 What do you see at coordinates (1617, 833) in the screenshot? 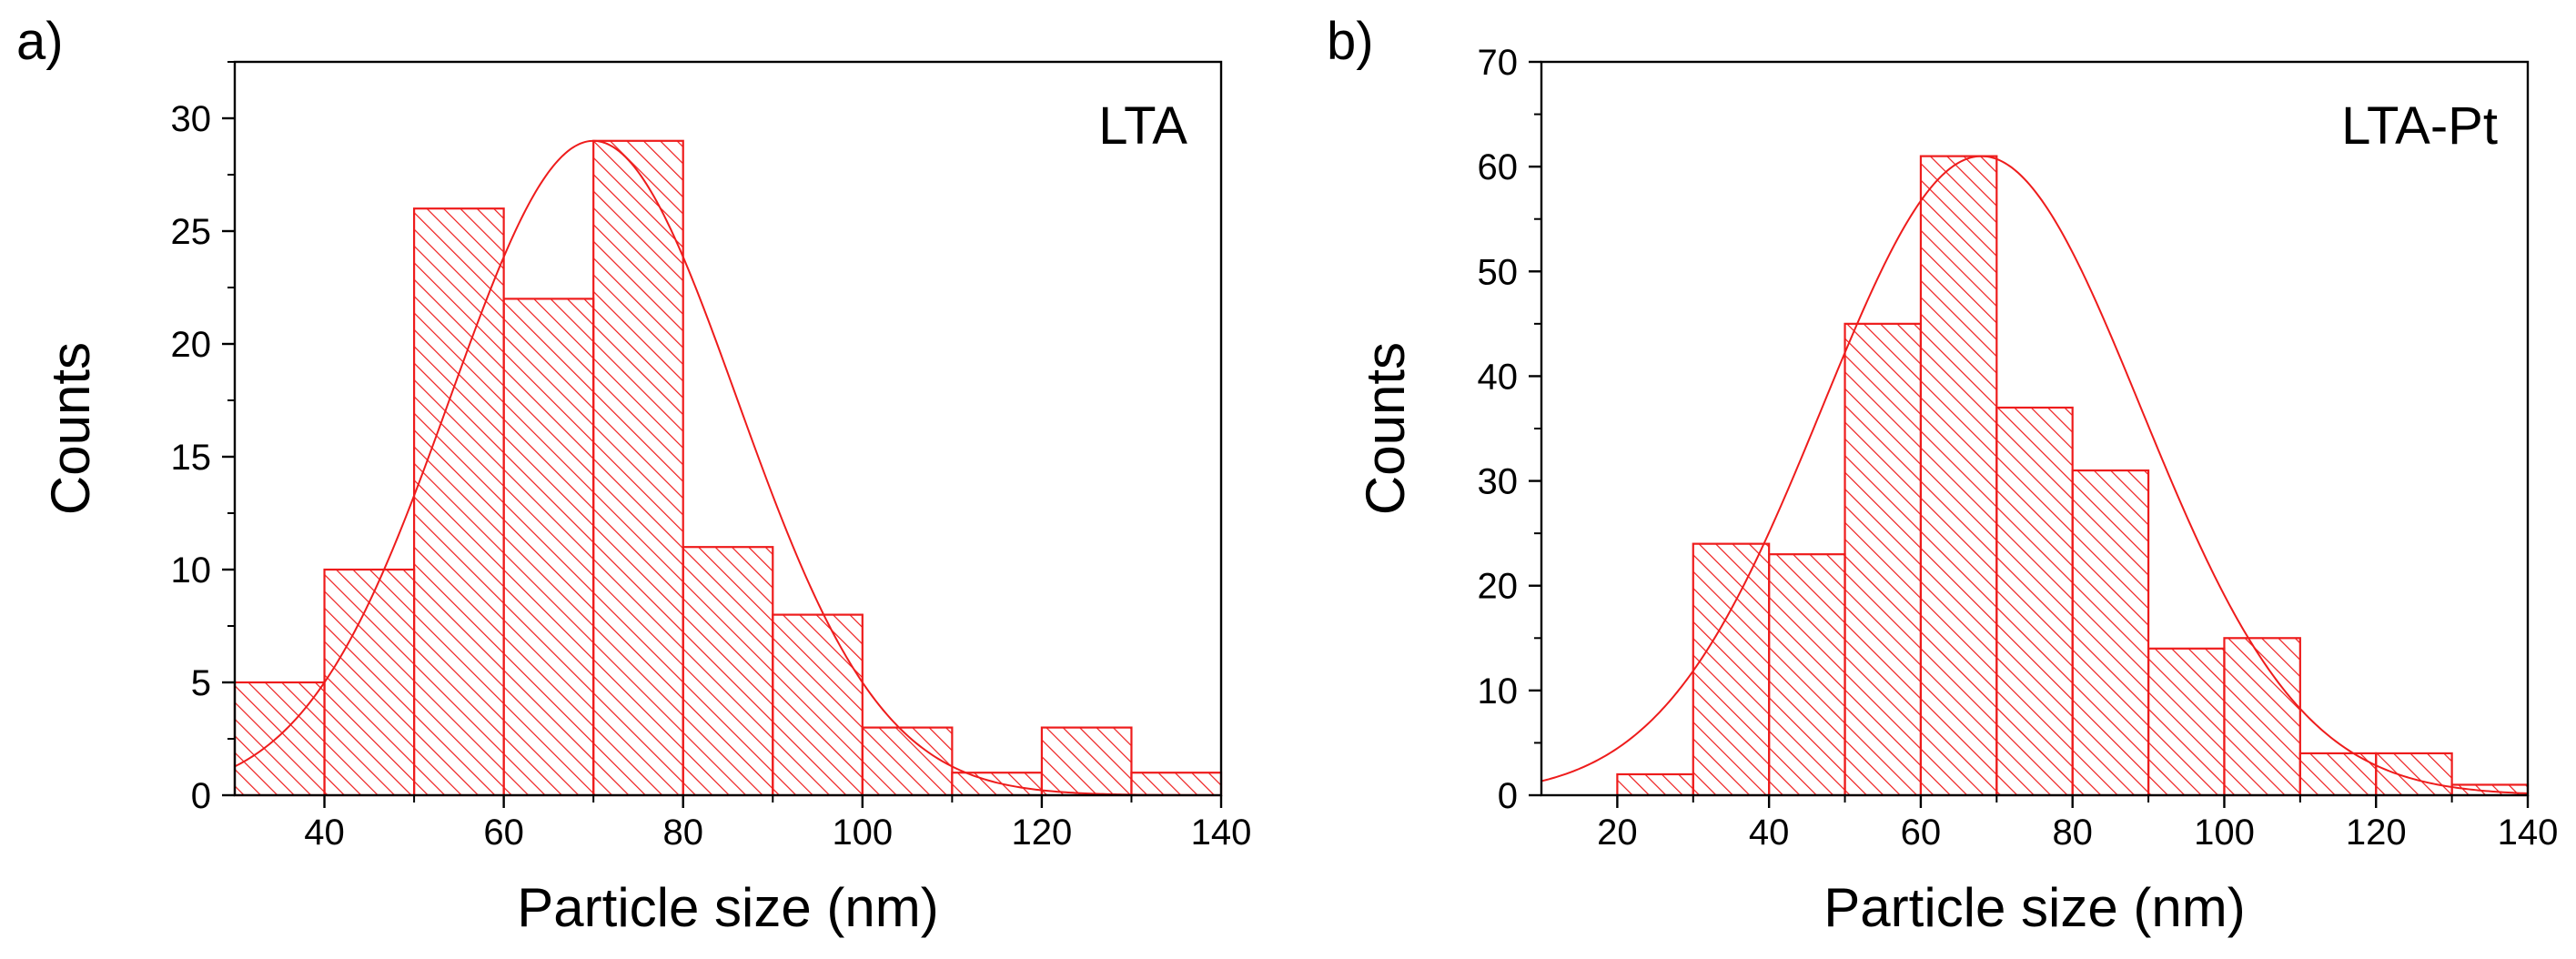
I see `x-tick-label: 20` at bounding box center [1617, 833].